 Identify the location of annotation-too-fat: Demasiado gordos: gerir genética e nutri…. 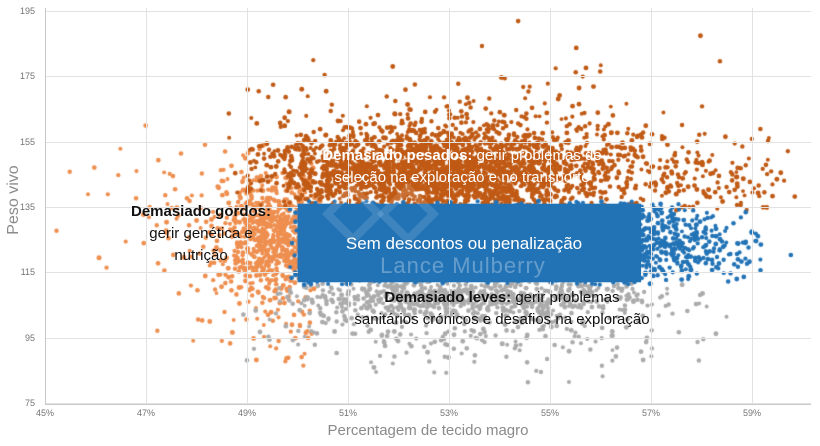
(201, 234).